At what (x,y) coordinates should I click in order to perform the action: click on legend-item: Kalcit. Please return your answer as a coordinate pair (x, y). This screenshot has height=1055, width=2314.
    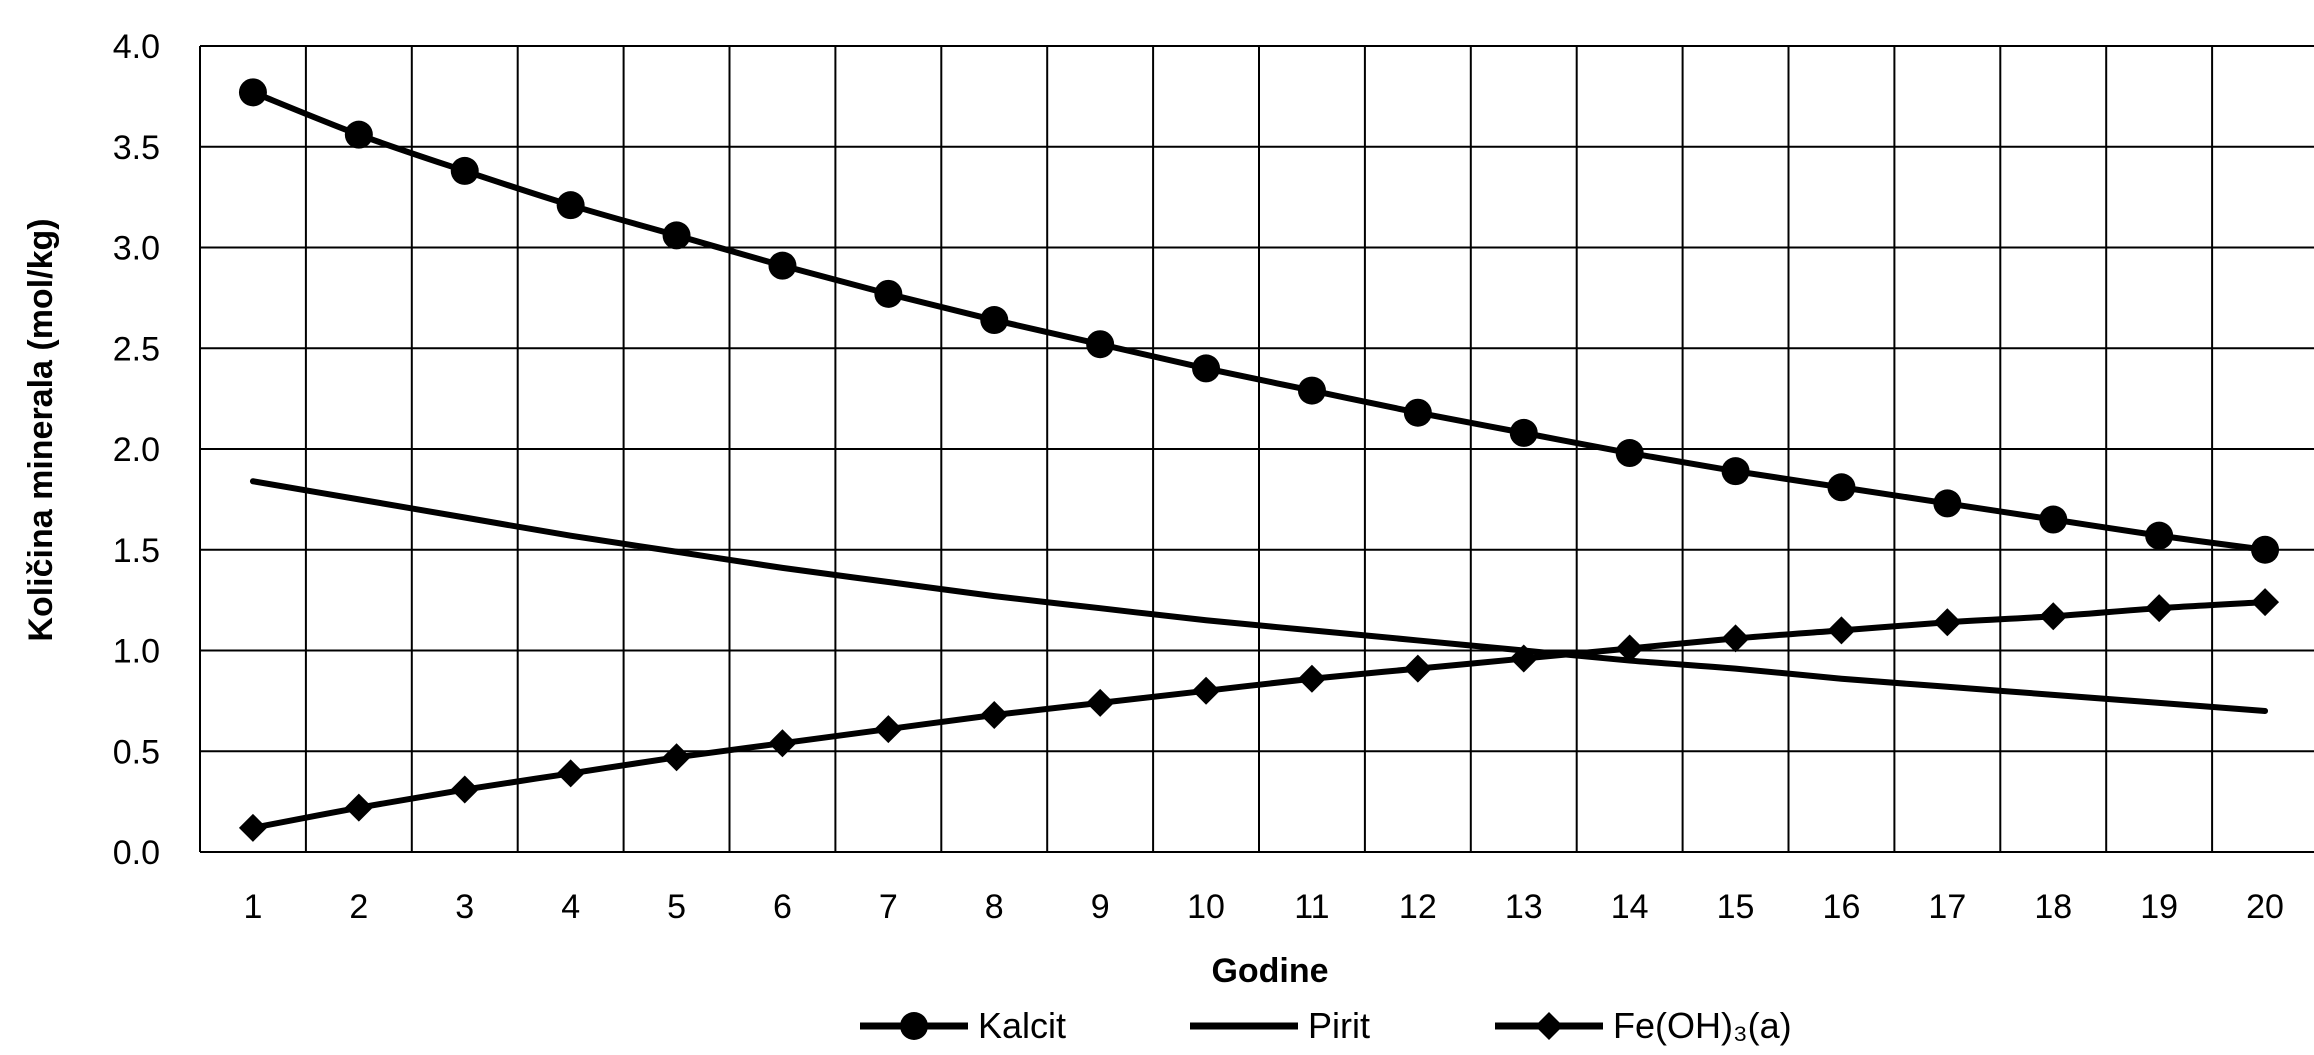
    Looking at the image, I should click on (963, 1025).